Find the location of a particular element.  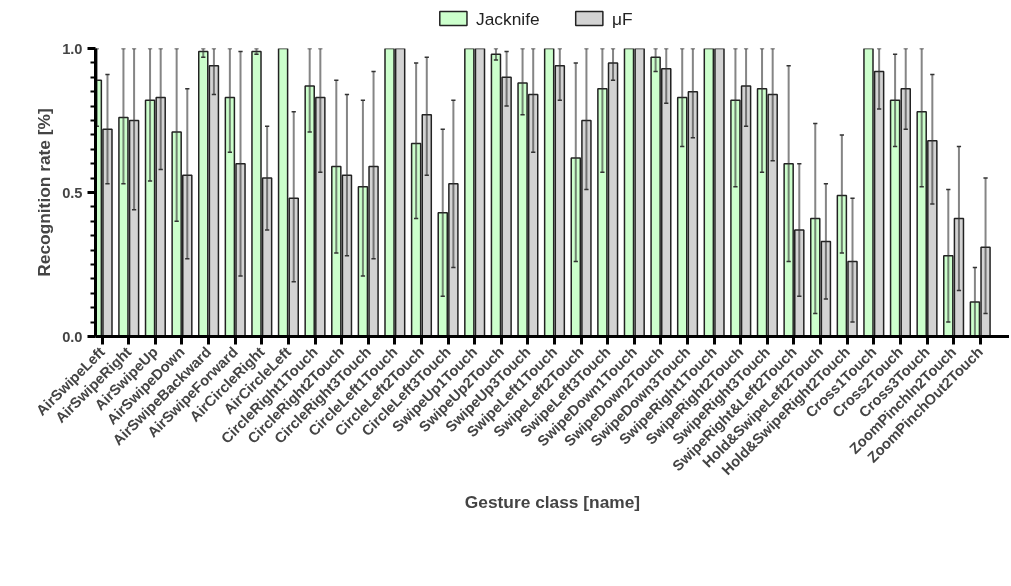

y-tick-label: 0.0 is located at coordinates (72, 336).